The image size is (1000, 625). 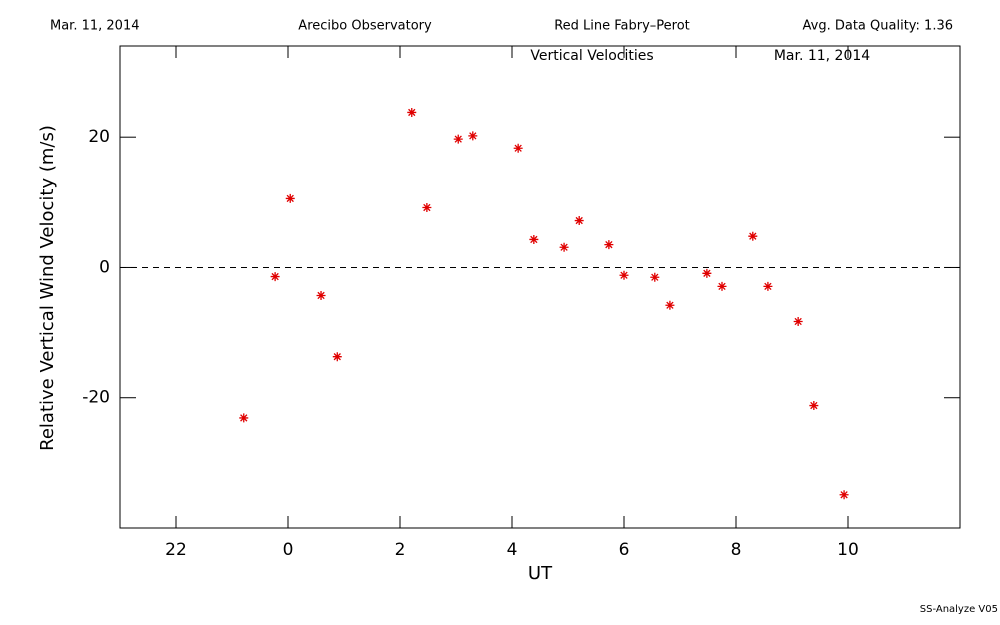 I want to click on x-tick-label: 22, so click(x=176, y=550).